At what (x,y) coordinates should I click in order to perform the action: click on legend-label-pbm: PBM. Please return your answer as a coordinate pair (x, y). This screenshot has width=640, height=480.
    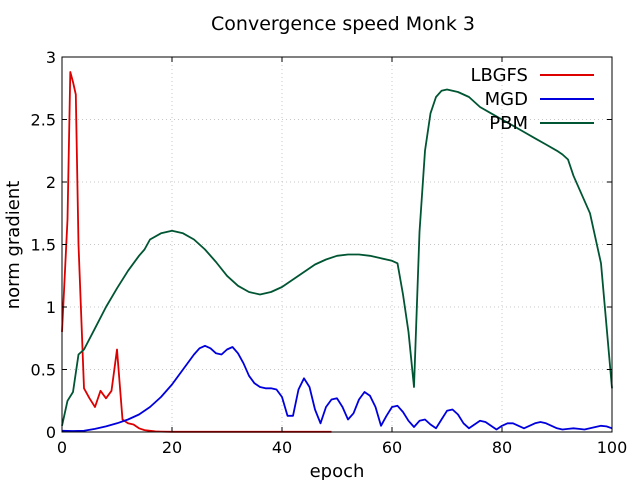
    Looking at the image, I should click on (508, 123).